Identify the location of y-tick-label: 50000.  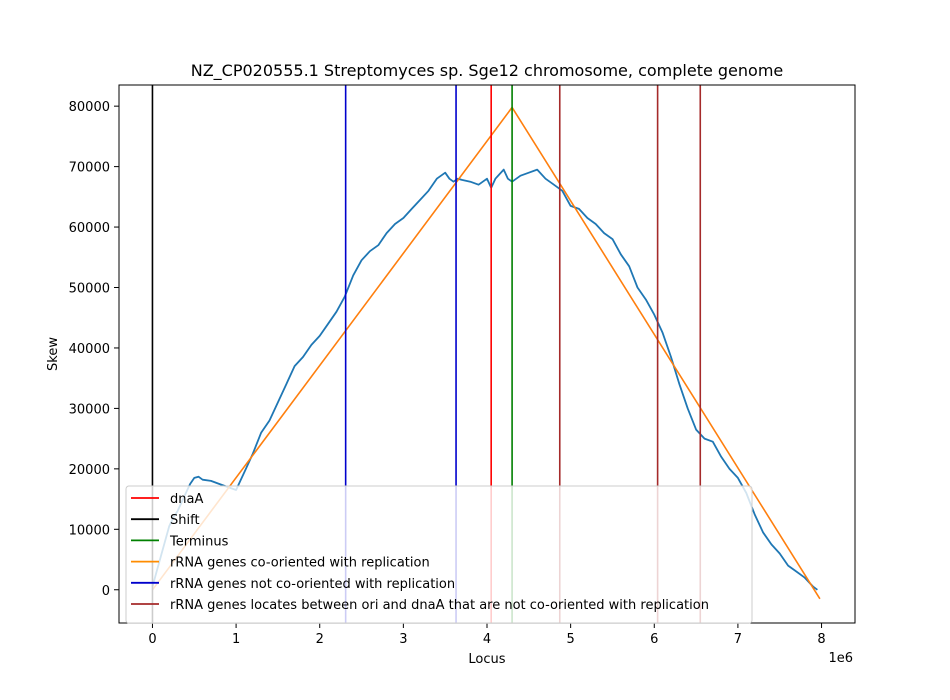
(89, 289).